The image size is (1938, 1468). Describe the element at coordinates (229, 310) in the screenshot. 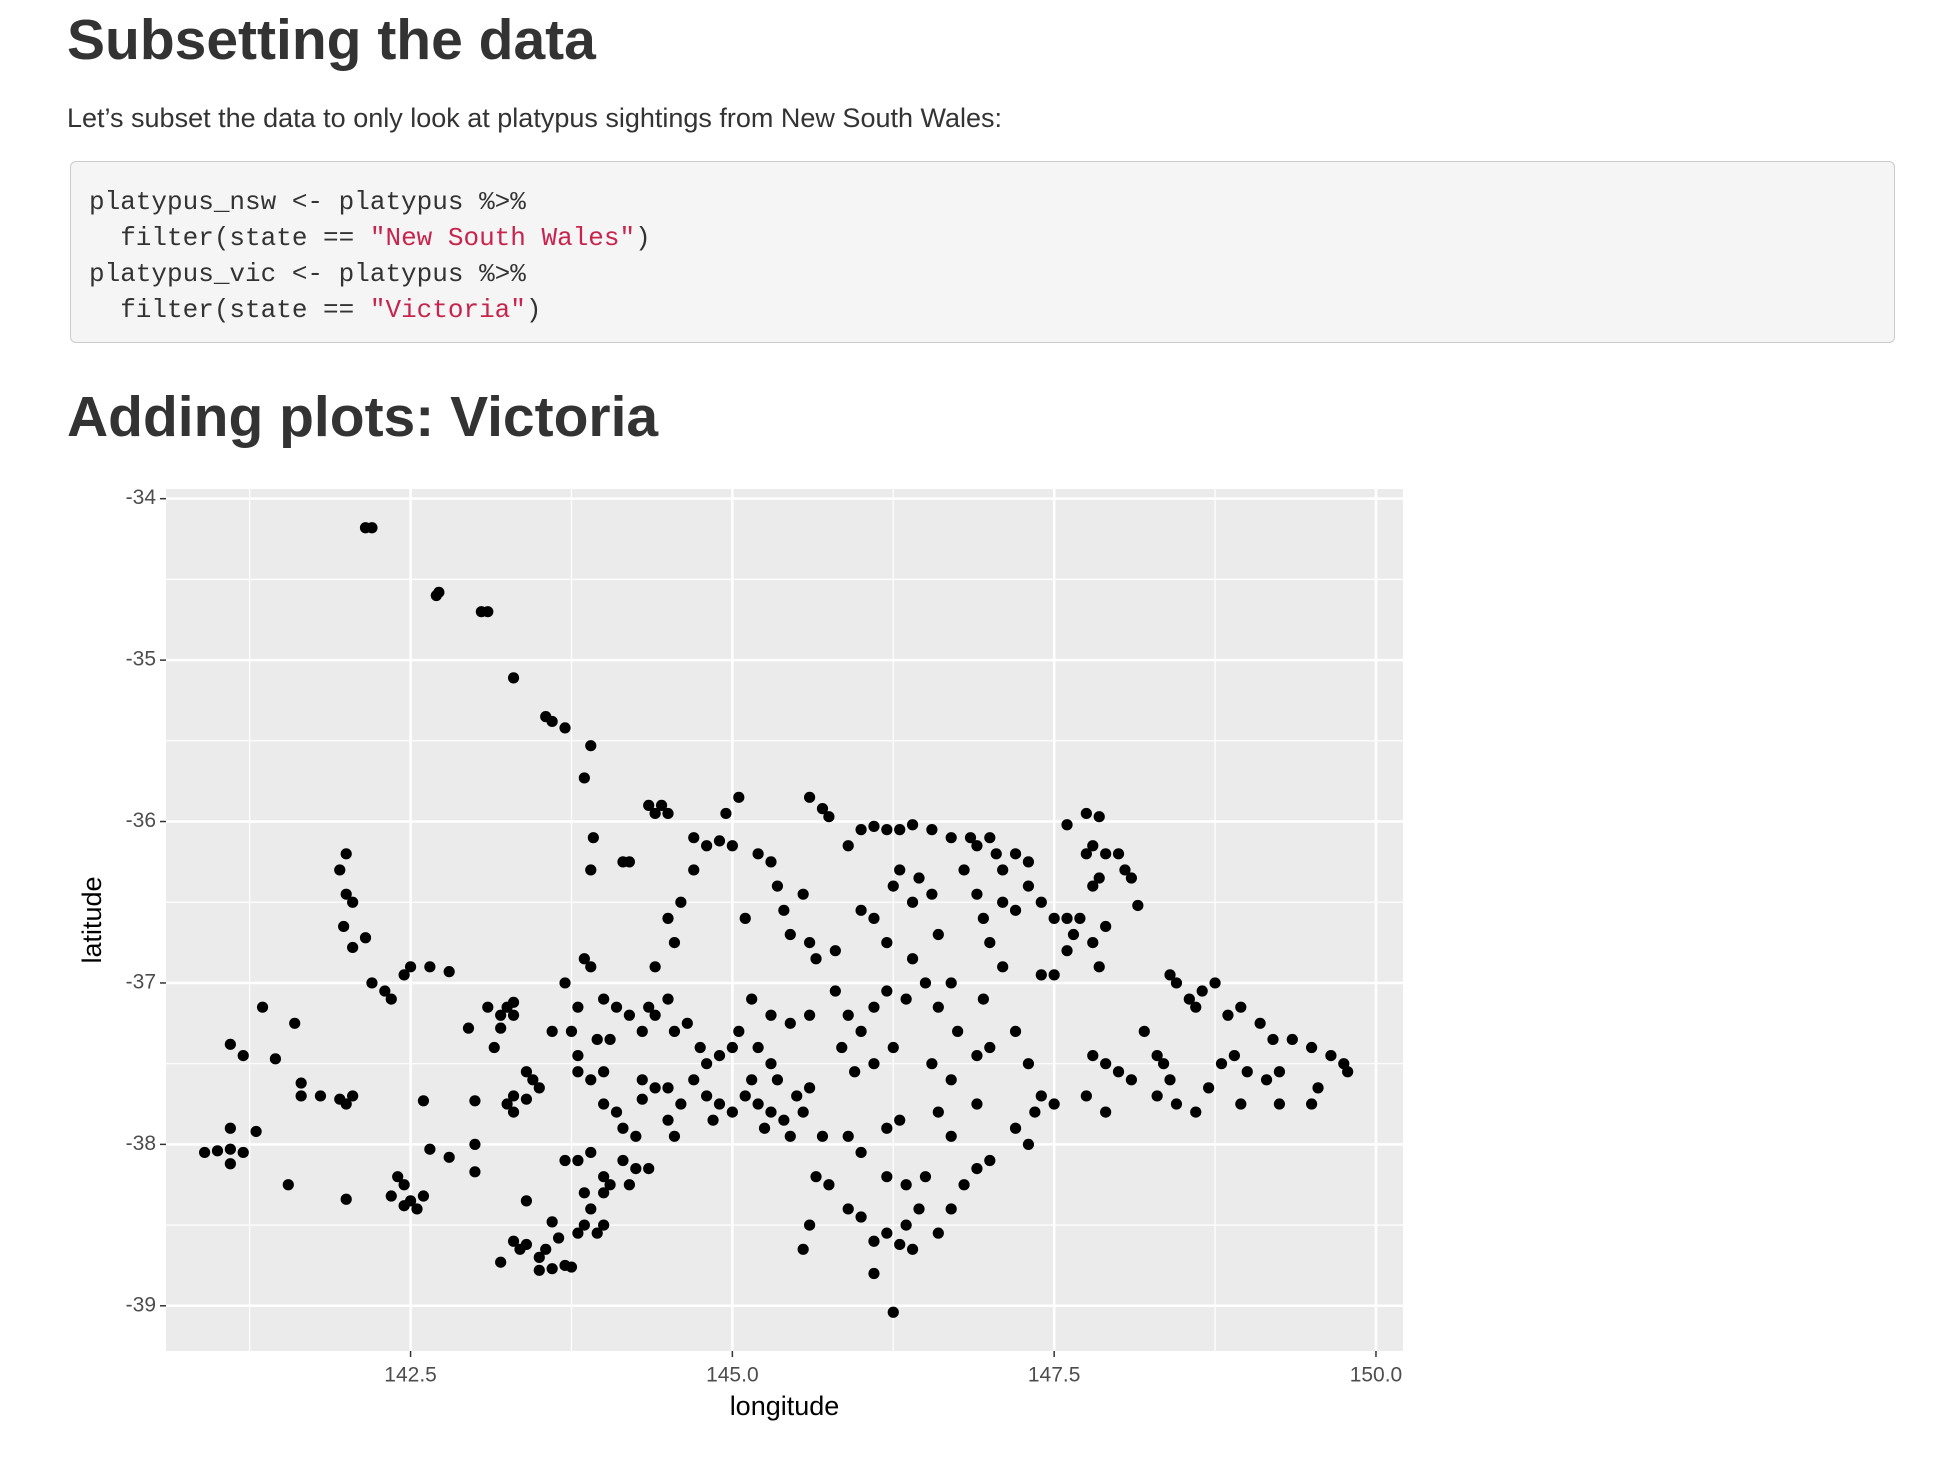

I see `code-text: filter(state ==` at that location.